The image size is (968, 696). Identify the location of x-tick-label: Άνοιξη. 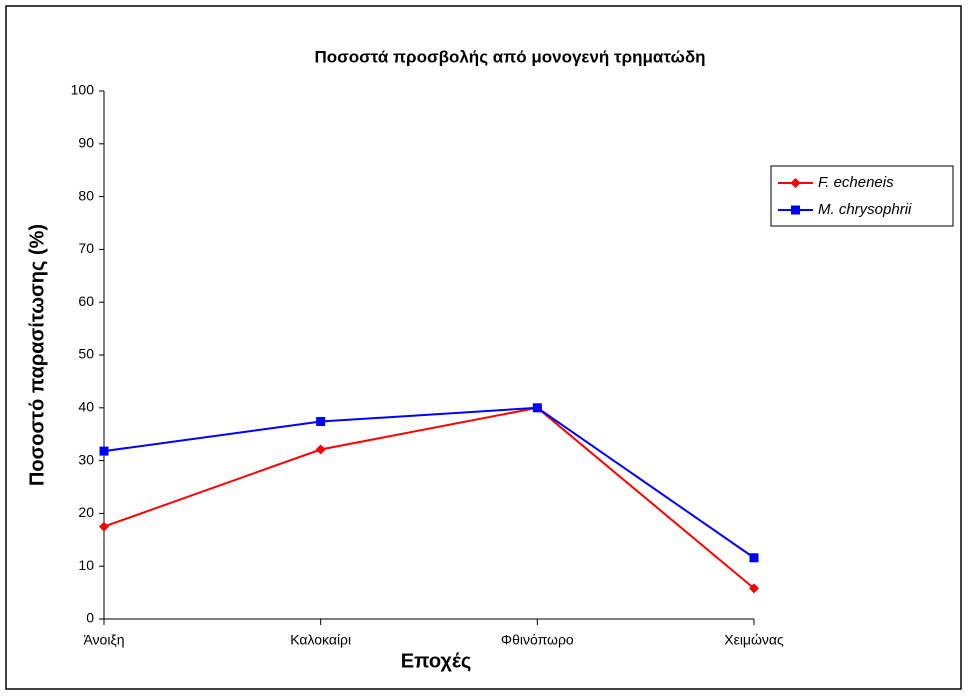
(103, 640).